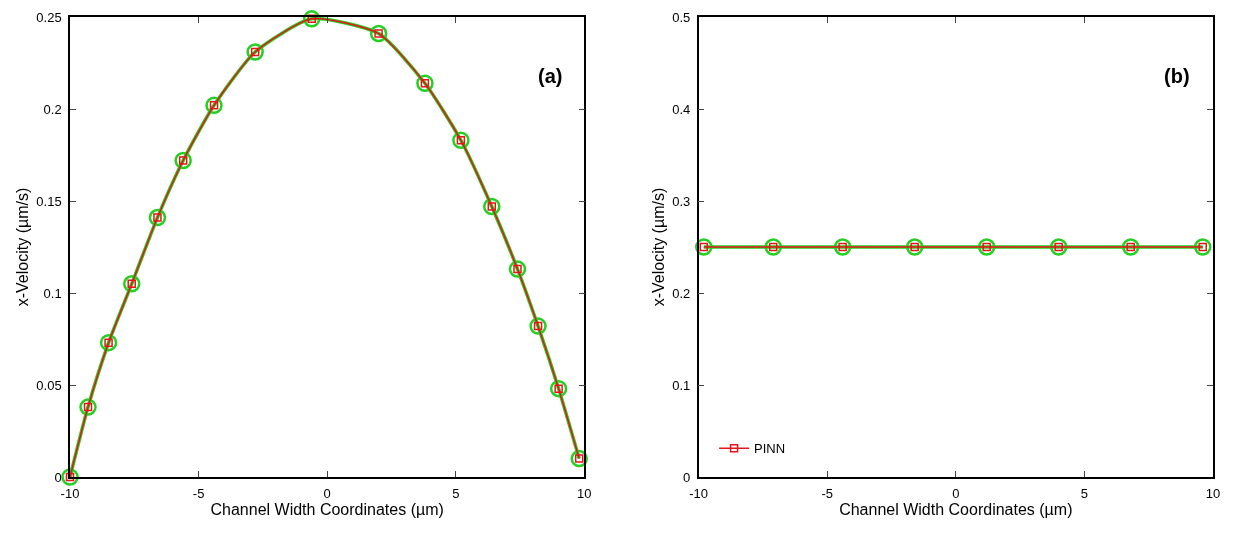  I want to click on y-tick-label: 0.05, so click(49, 385).